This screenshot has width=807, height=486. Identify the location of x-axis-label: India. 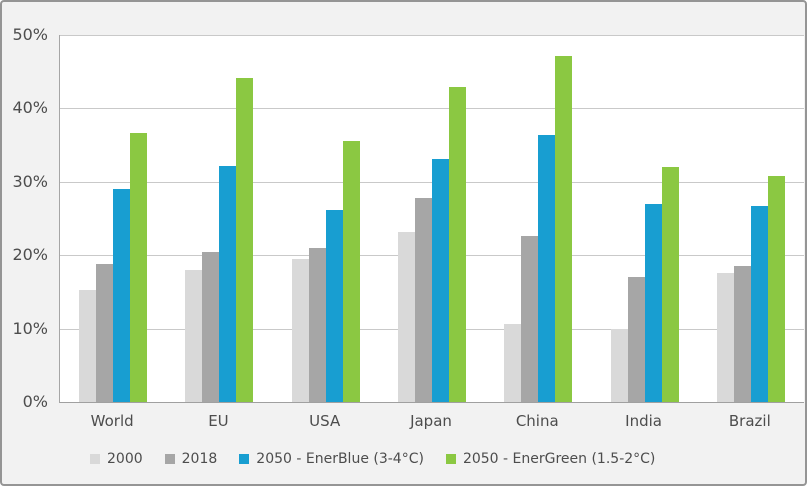
(643, 421).